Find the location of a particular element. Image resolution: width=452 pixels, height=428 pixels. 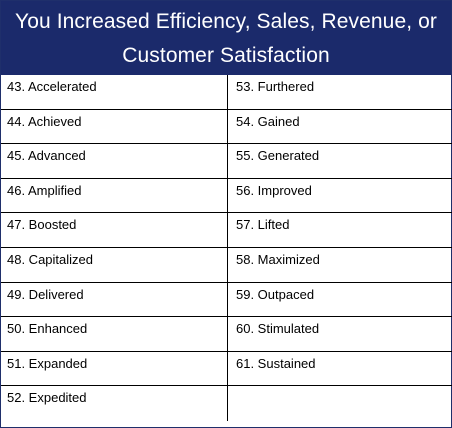

table-cell-right: 58. Maximized is located at coordinates (340, 265).